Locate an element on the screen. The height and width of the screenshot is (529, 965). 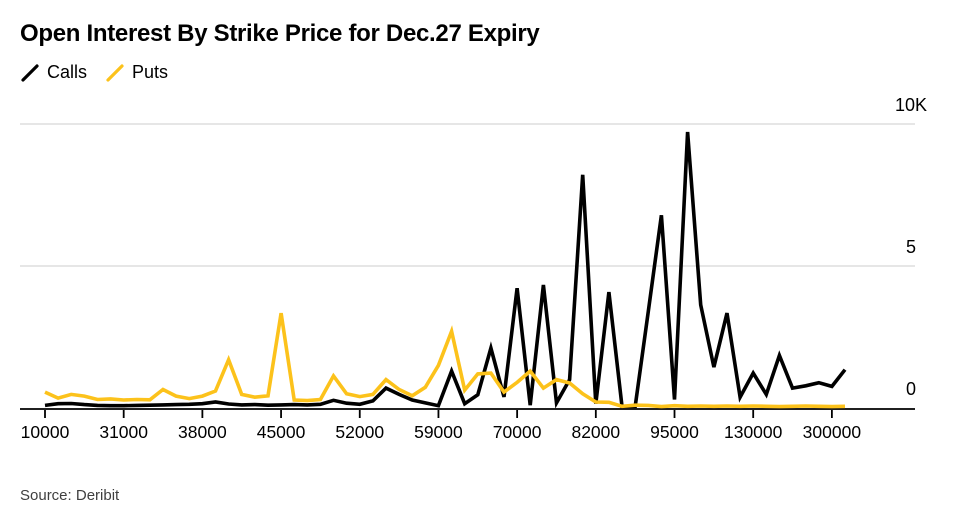
puts-line-swatch-icon is located at coordinates (115, 72).